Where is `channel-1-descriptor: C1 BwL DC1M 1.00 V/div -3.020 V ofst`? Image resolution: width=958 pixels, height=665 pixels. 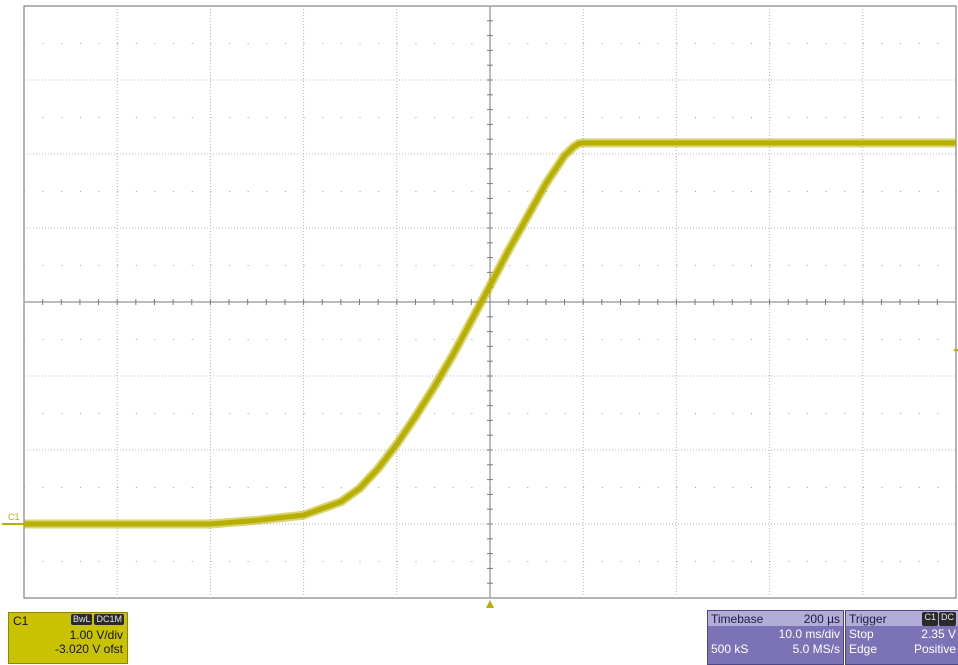
channel-1-descriptor: C1 BwL DC1M 1.00 V/div -3.020 V ofst is located at coordinates (68, 638).